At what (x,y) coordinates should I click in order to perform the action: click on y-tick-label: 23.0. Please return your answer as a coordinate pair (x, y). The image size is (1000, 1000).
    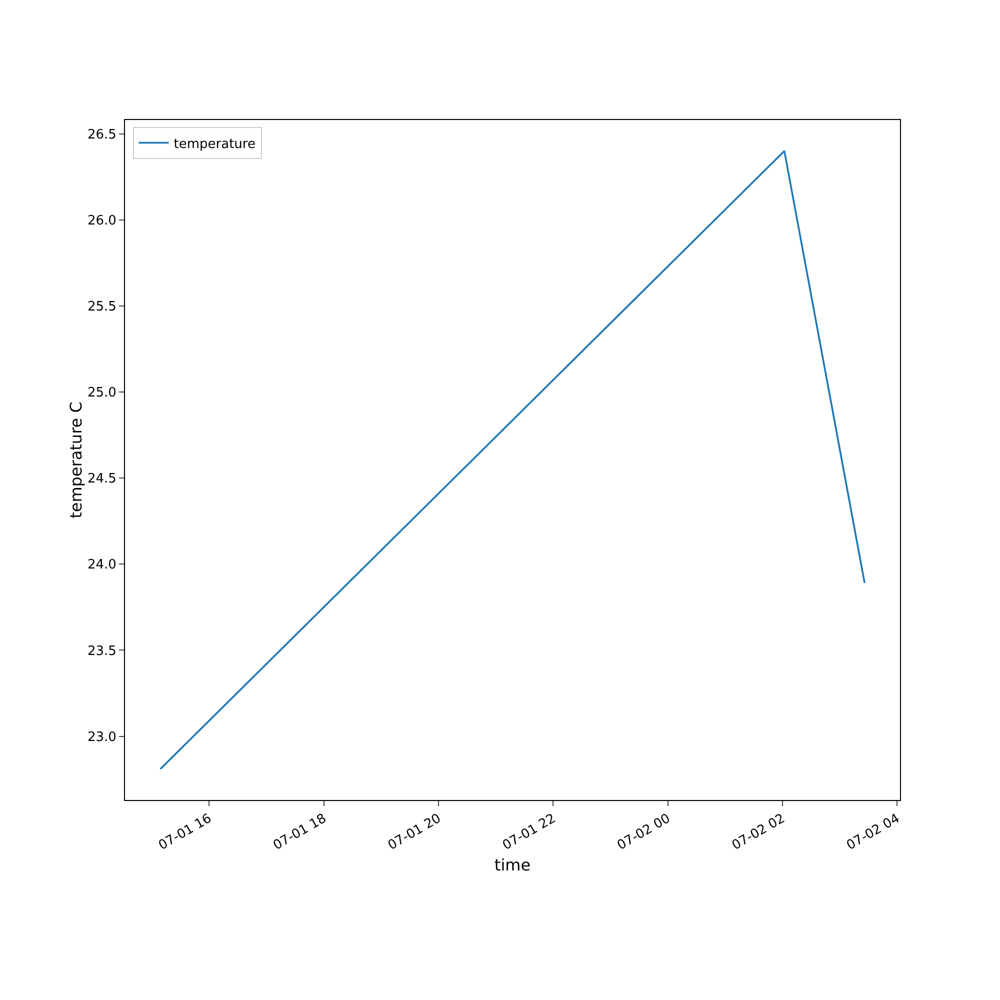
    Looking at the image, I should click on (101, 737).